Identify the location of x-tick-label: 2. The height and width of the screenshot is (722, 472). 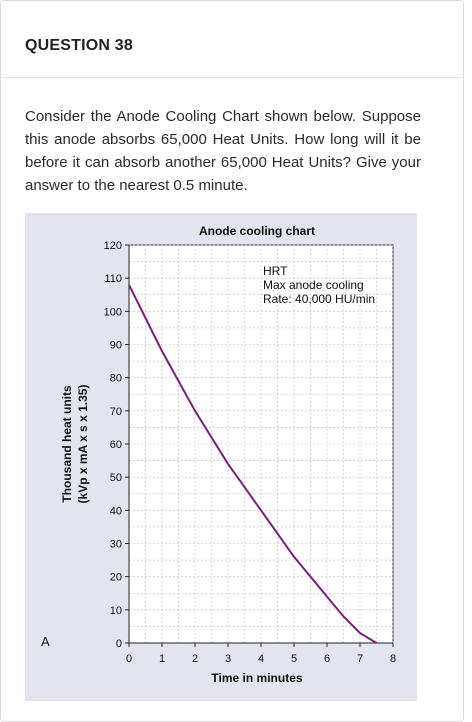
(195, 659).